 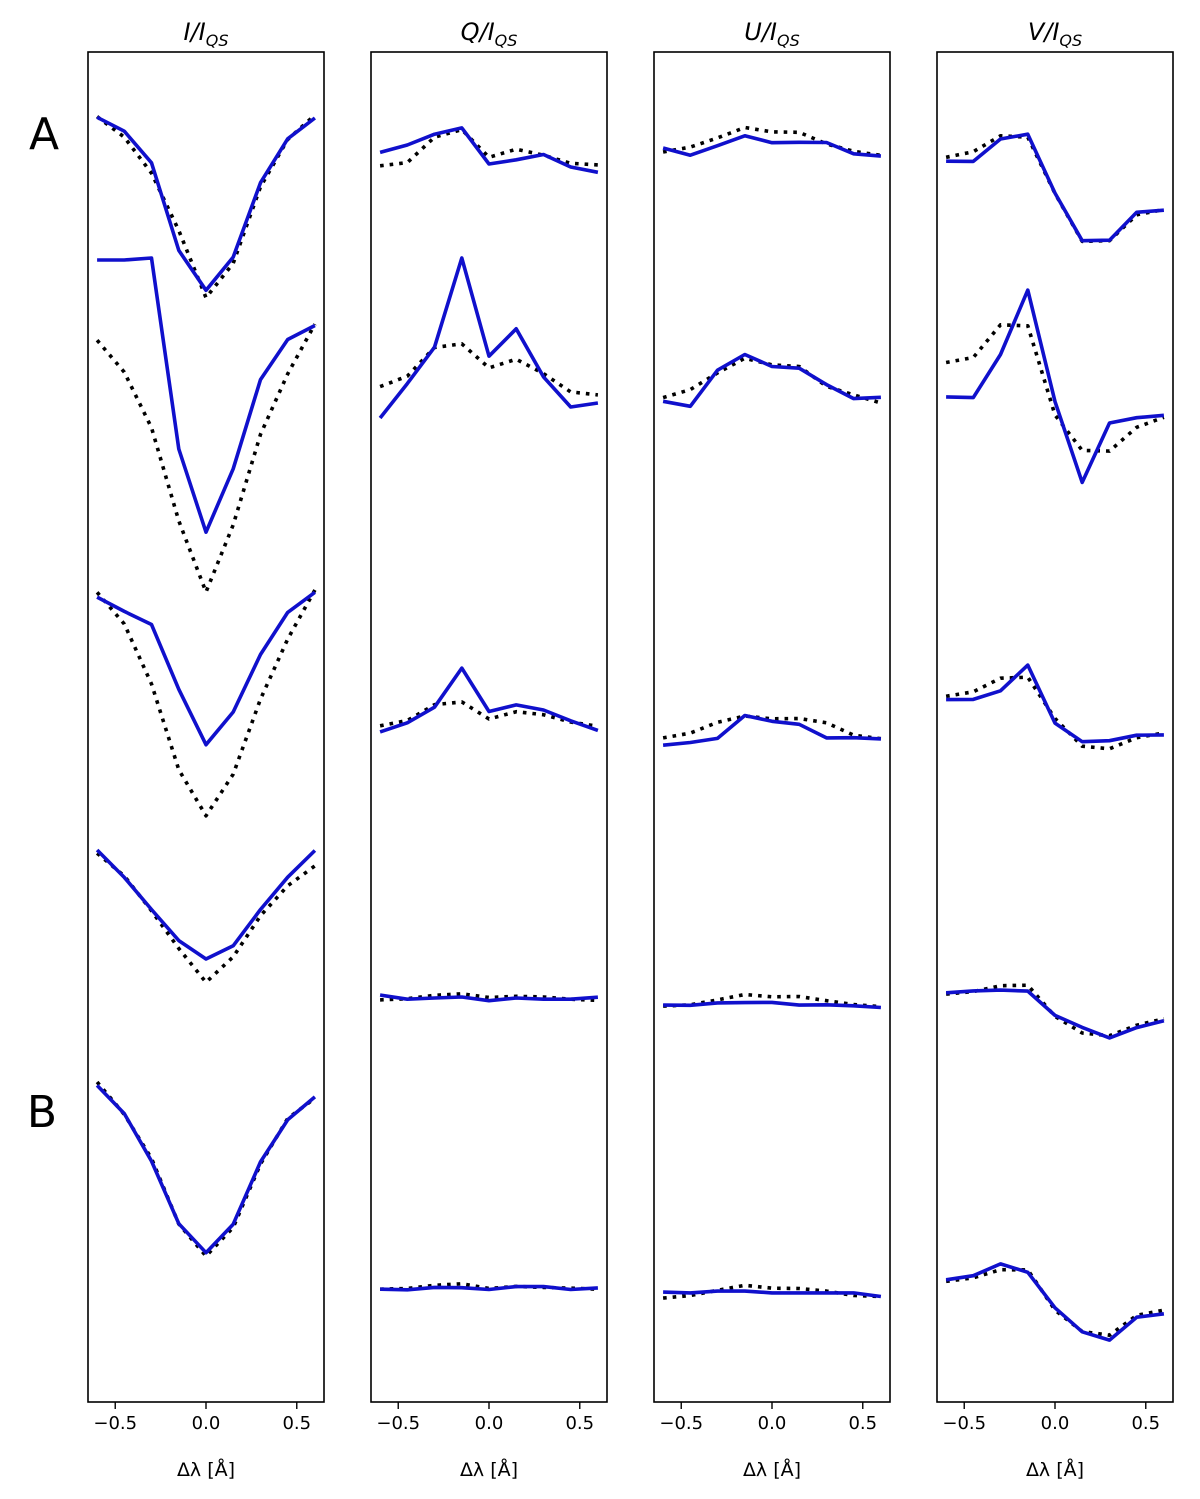 I want to click on panel-title-main: V/I, so click(x=1044, y=32).